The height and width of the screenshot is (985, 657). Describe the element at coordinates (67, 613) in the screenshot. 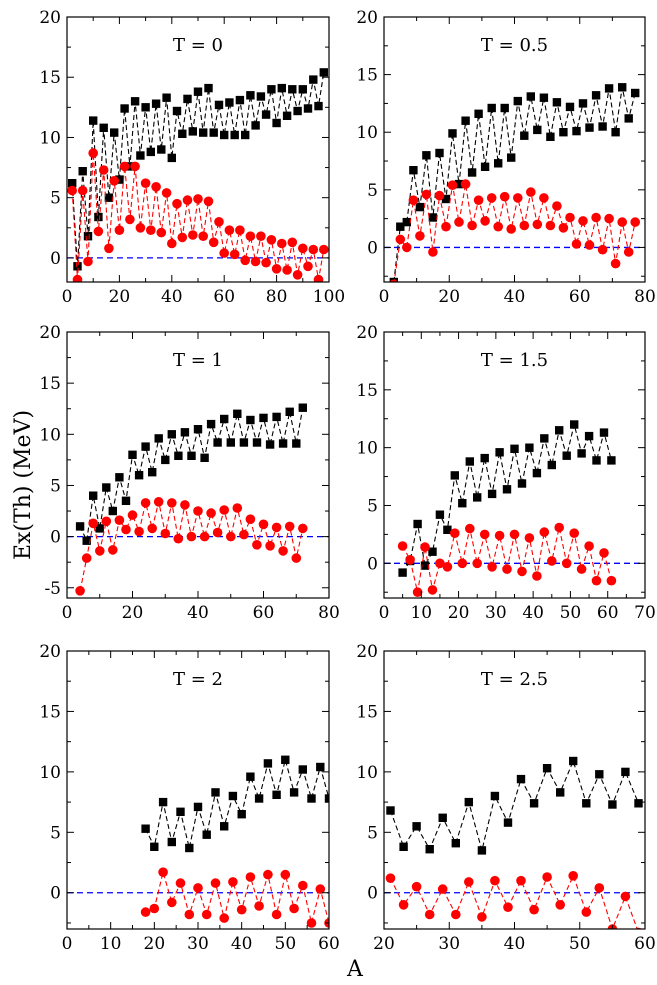

I see `x-tick-label: 0` at that location.